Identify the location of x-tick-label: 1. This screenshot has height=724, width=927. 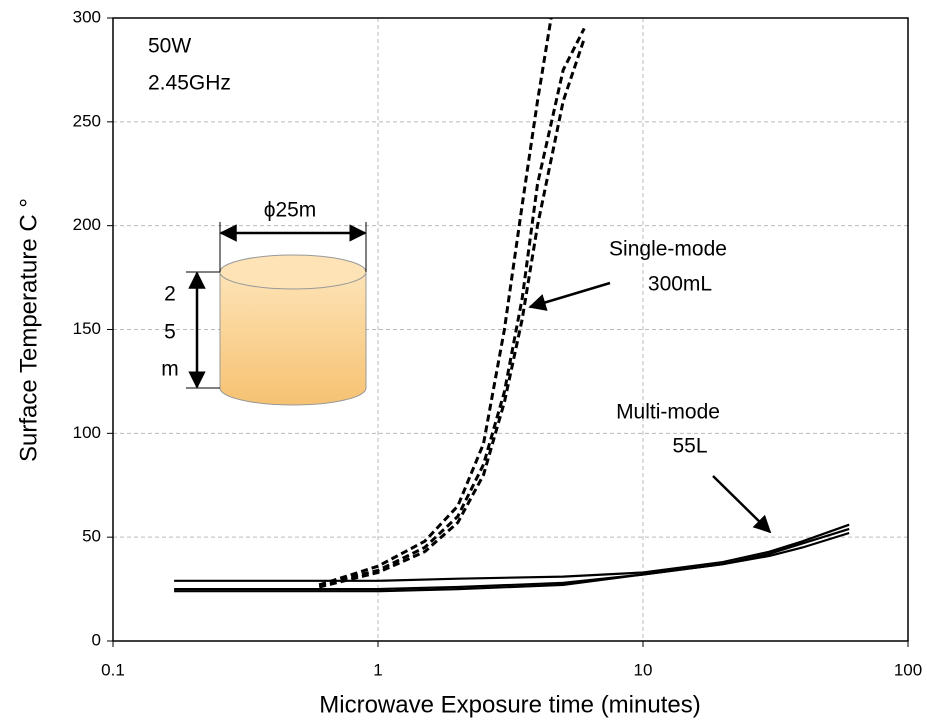
(377, 669).